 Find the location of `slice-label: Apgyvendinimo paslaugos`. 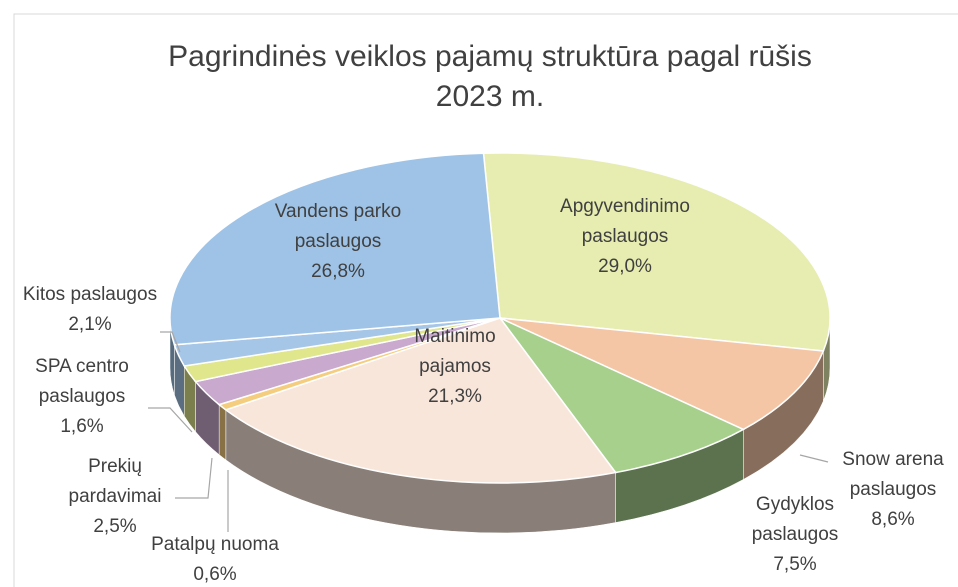

slice-label: Apgyvendinimo paslaugos is located at coordinates (625, 221).